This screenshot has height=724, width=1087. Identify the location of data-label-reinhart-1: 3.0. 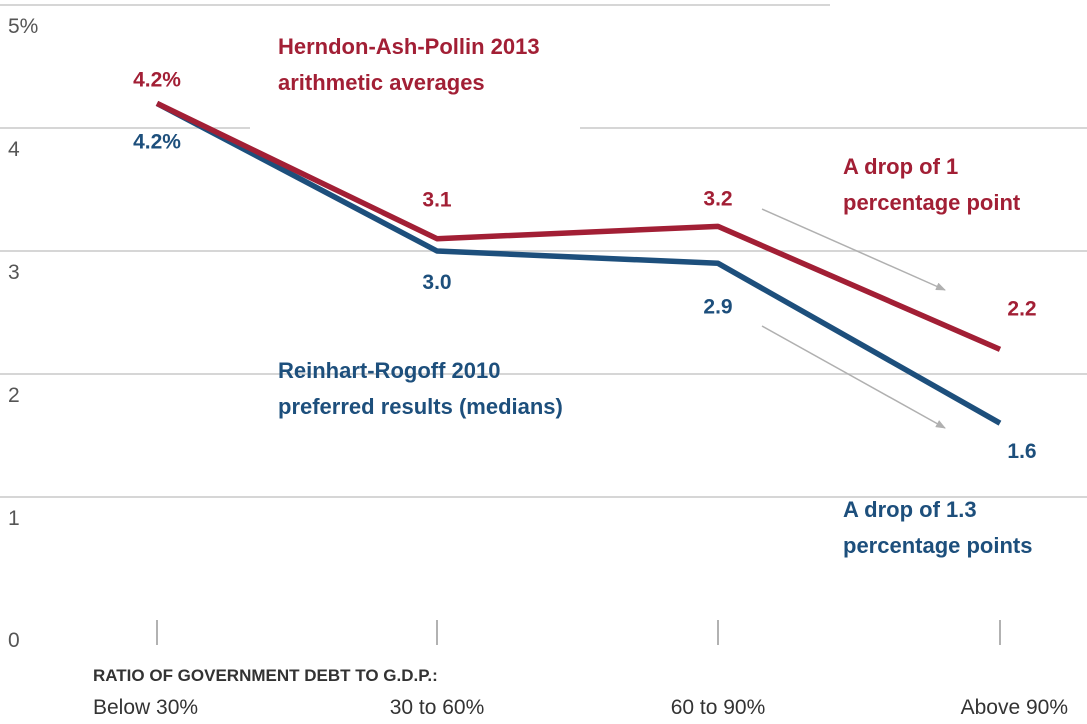
(436, 282).